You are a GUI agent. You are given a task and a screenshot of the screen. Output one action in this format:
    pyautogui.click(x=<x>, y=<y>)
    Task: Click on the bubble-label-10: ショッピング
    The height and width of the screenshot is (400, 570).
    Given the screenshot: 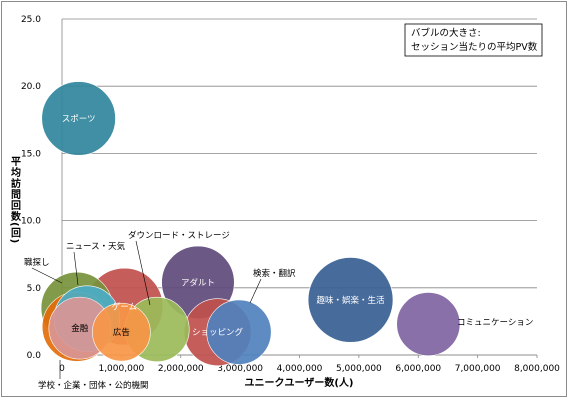 What is the action you would take?
    pyautogui.click(x=218, y=332)
    